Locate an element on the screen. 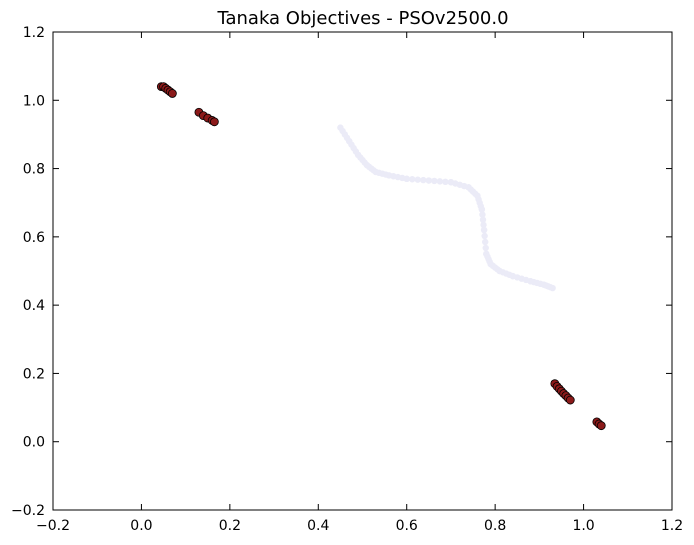 Image resolution: width=694 pixels, height=545 pixels. x-tick-label: 0.0 is located at coordinates (141, 526).